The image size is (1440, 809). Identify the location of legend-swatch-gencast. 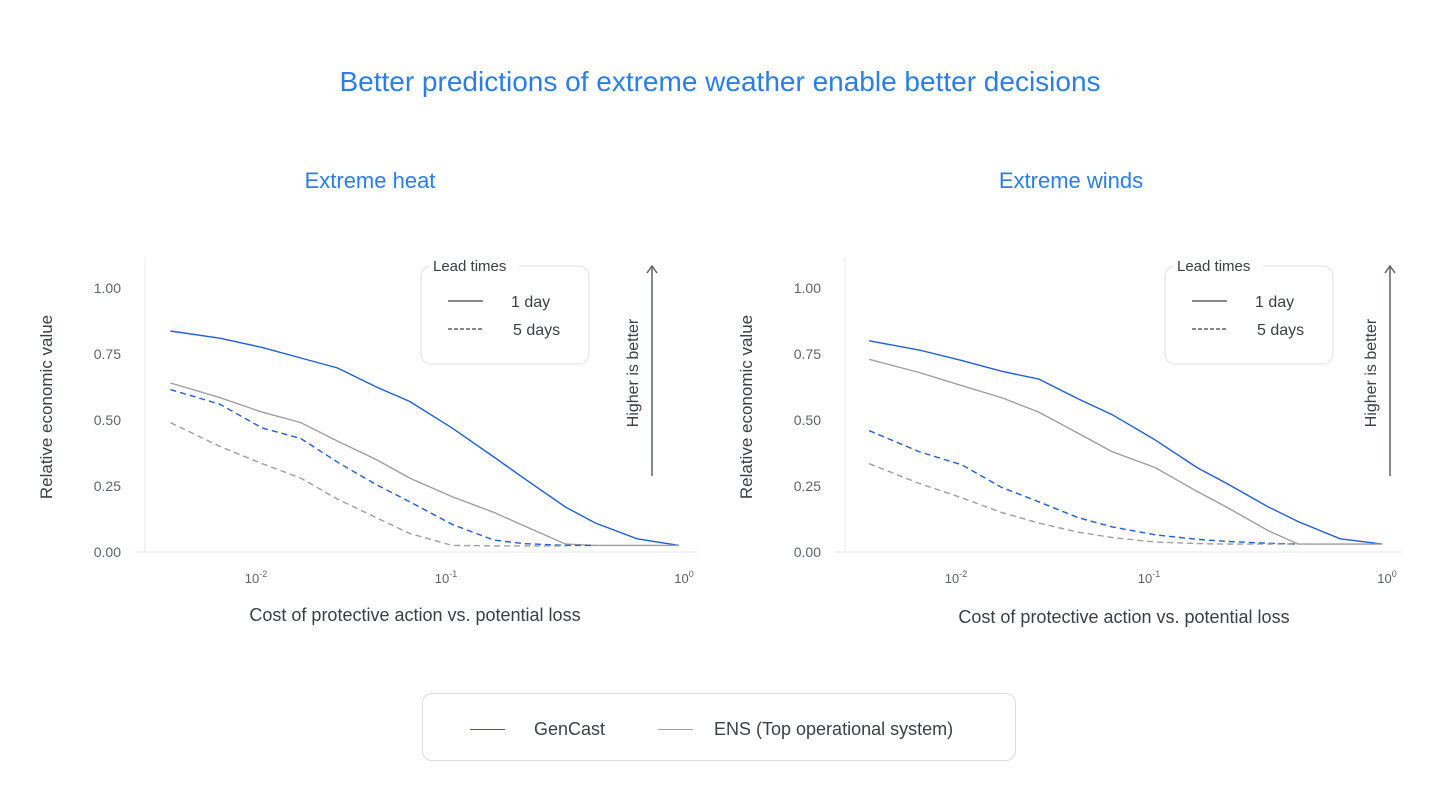
(487, 729).